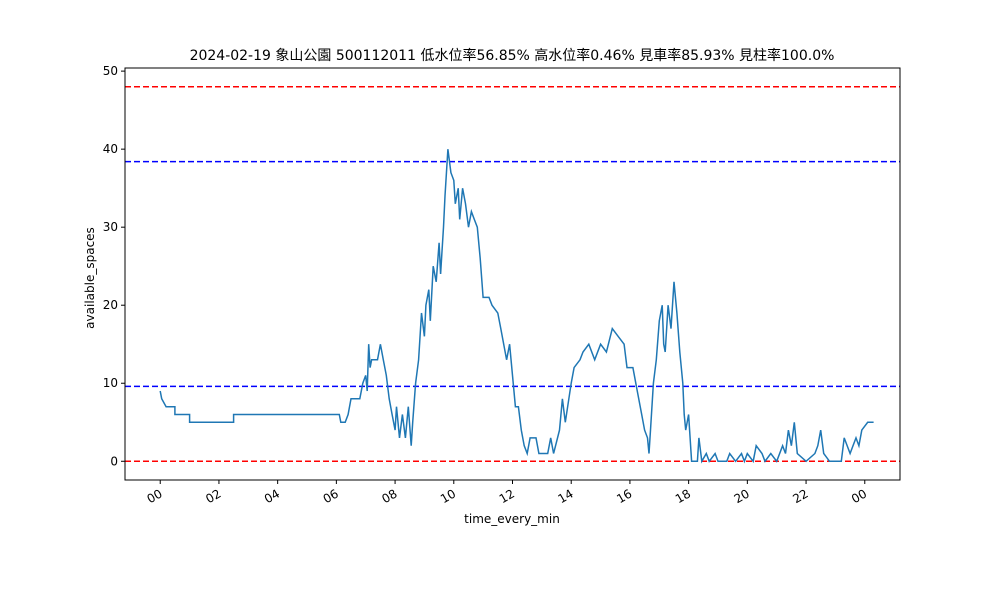 This screenshot has width=1000, height=604. Describe the element at coordinates (213, 496) in the screenshot. I see `x-tick-label: 02` at that location.